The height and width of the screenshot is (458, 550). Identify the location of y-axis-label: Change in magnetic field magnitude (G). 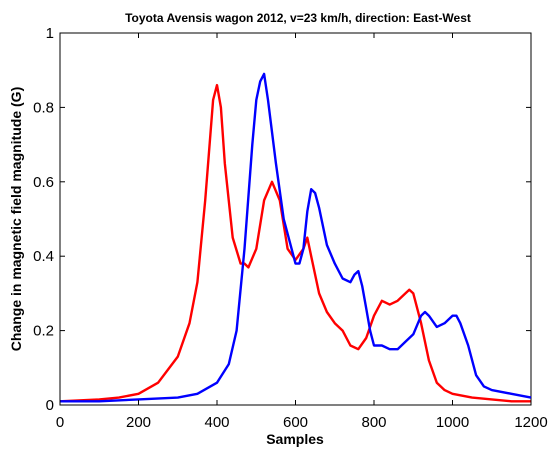
(16, 219).